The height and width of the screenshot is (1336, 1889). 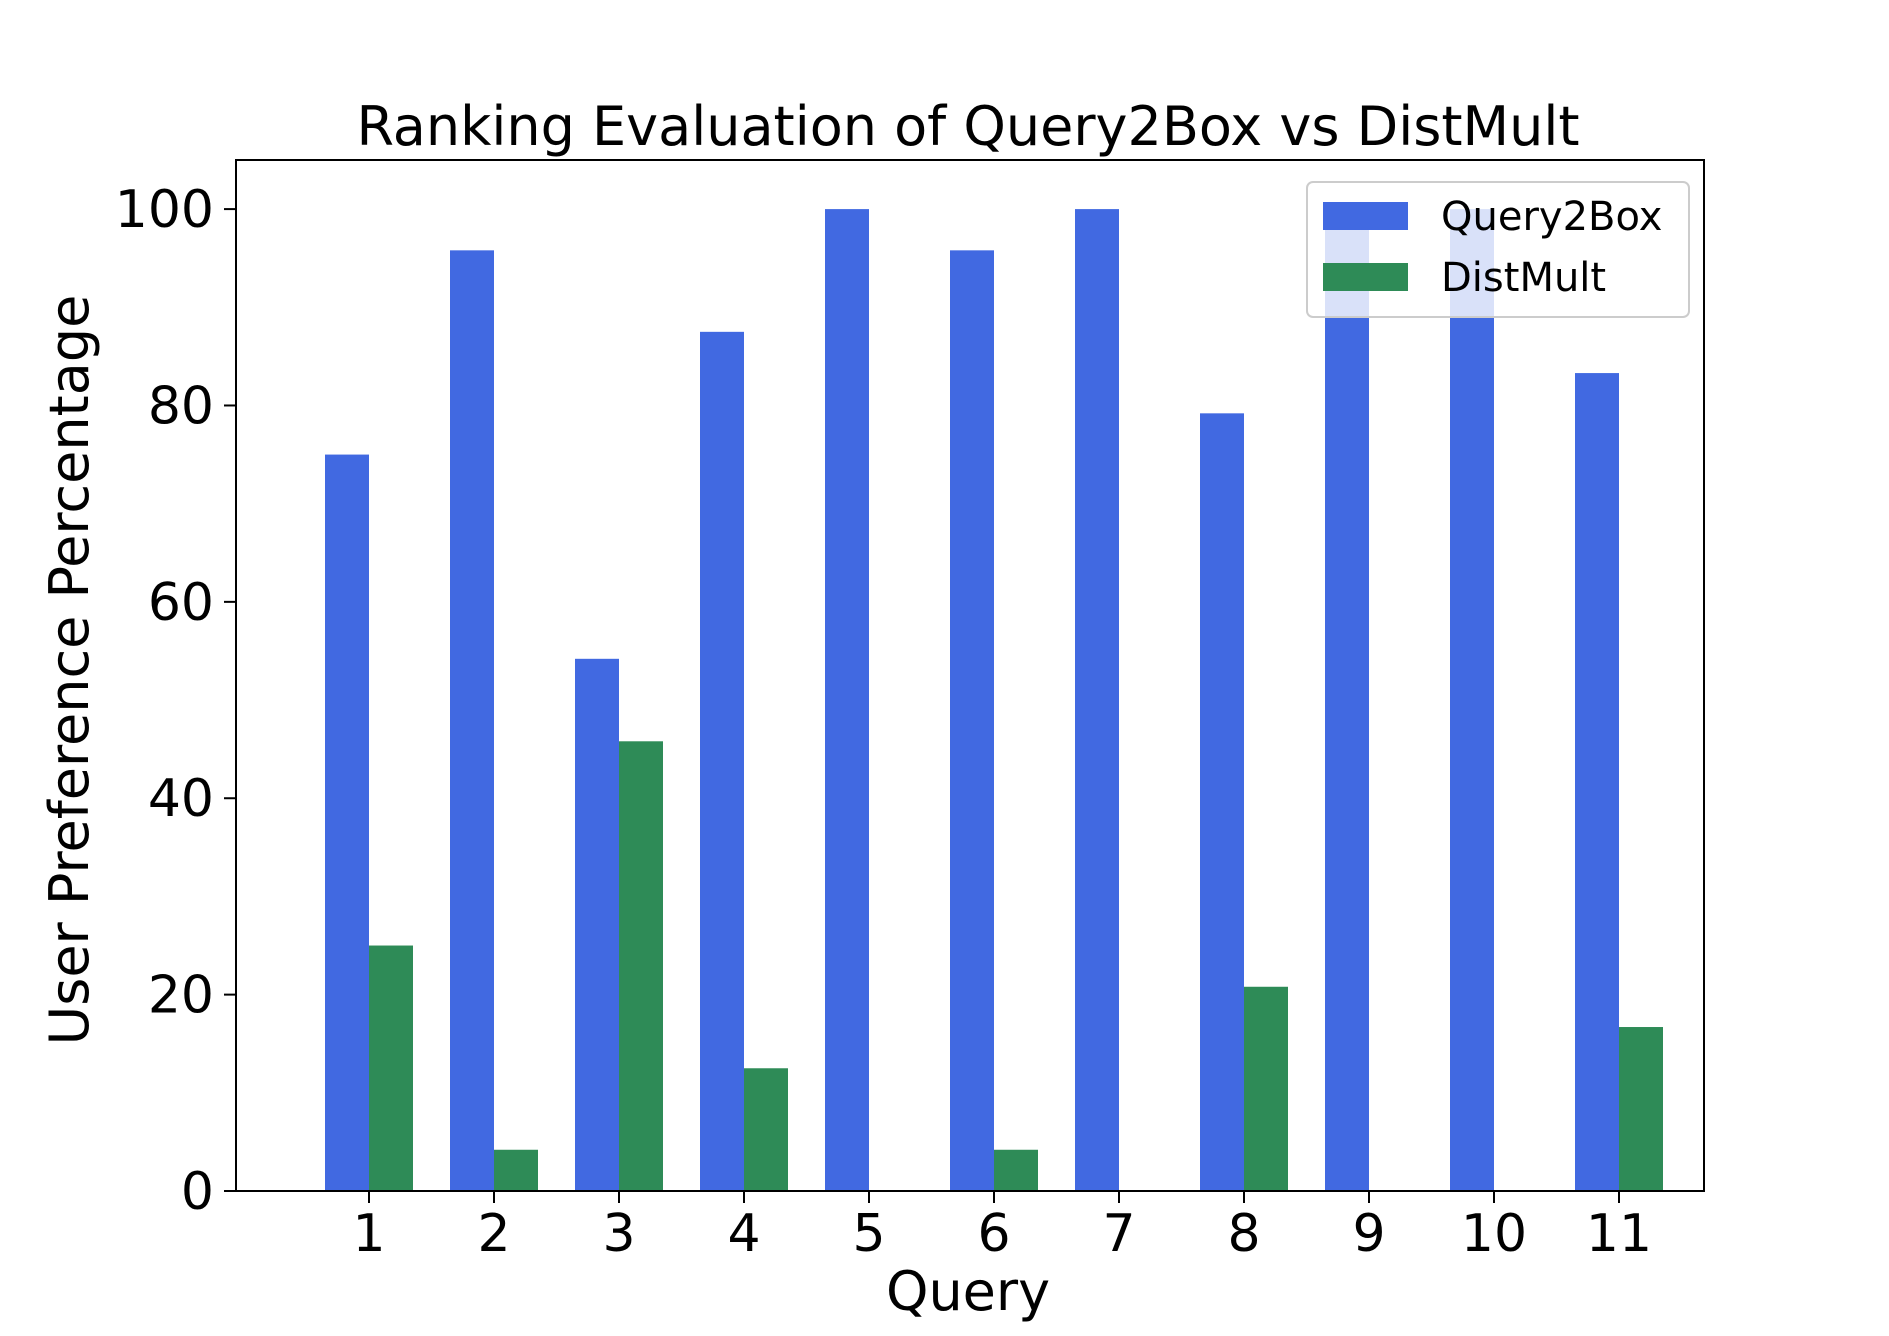 I want to click on x-tick-label: 11, so click(x=1619, y=1234).